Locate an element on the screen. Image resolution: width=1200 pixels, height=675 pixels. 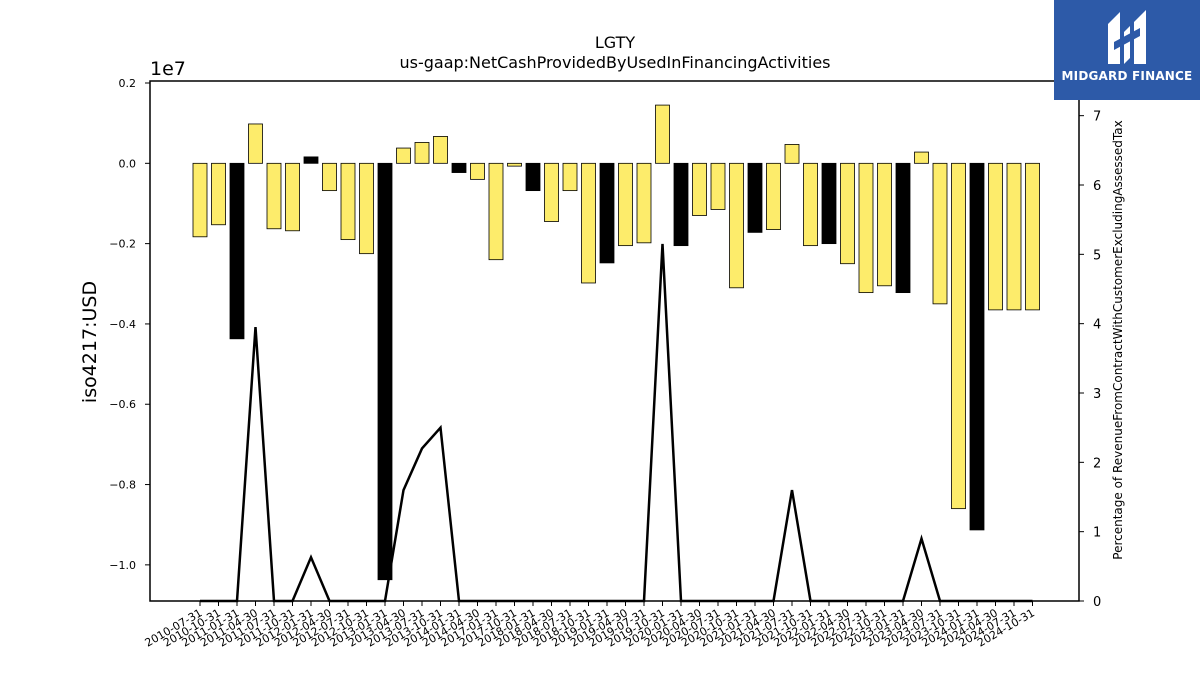
brand-logo: MIDGARD FINANCE is located at coordinates (1127, 50).